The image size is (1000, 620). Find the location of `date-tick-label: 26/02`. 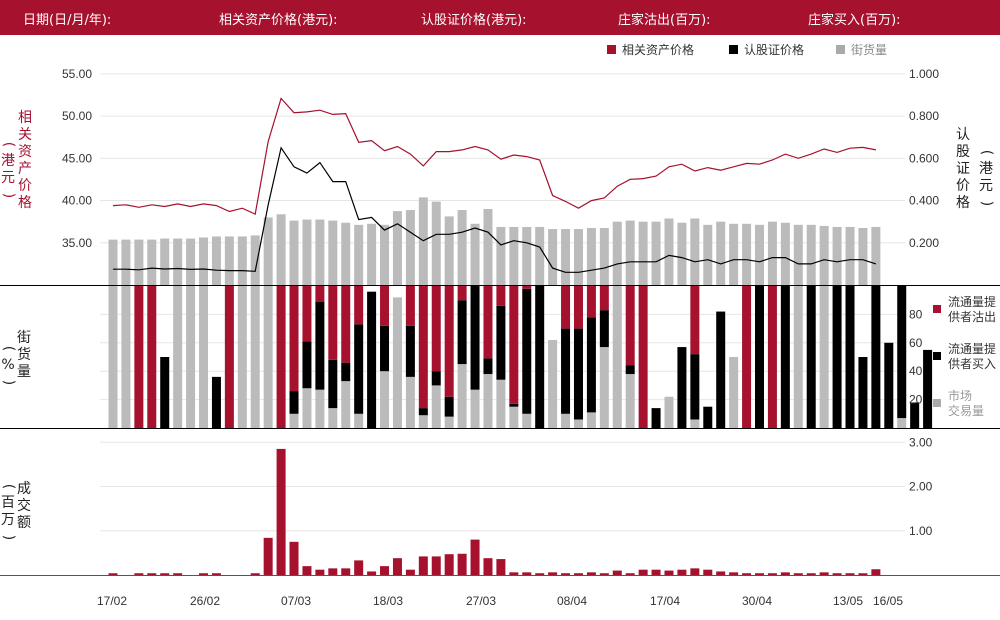

date-tick-label: 26/02 is located at coordinates (205, 601).